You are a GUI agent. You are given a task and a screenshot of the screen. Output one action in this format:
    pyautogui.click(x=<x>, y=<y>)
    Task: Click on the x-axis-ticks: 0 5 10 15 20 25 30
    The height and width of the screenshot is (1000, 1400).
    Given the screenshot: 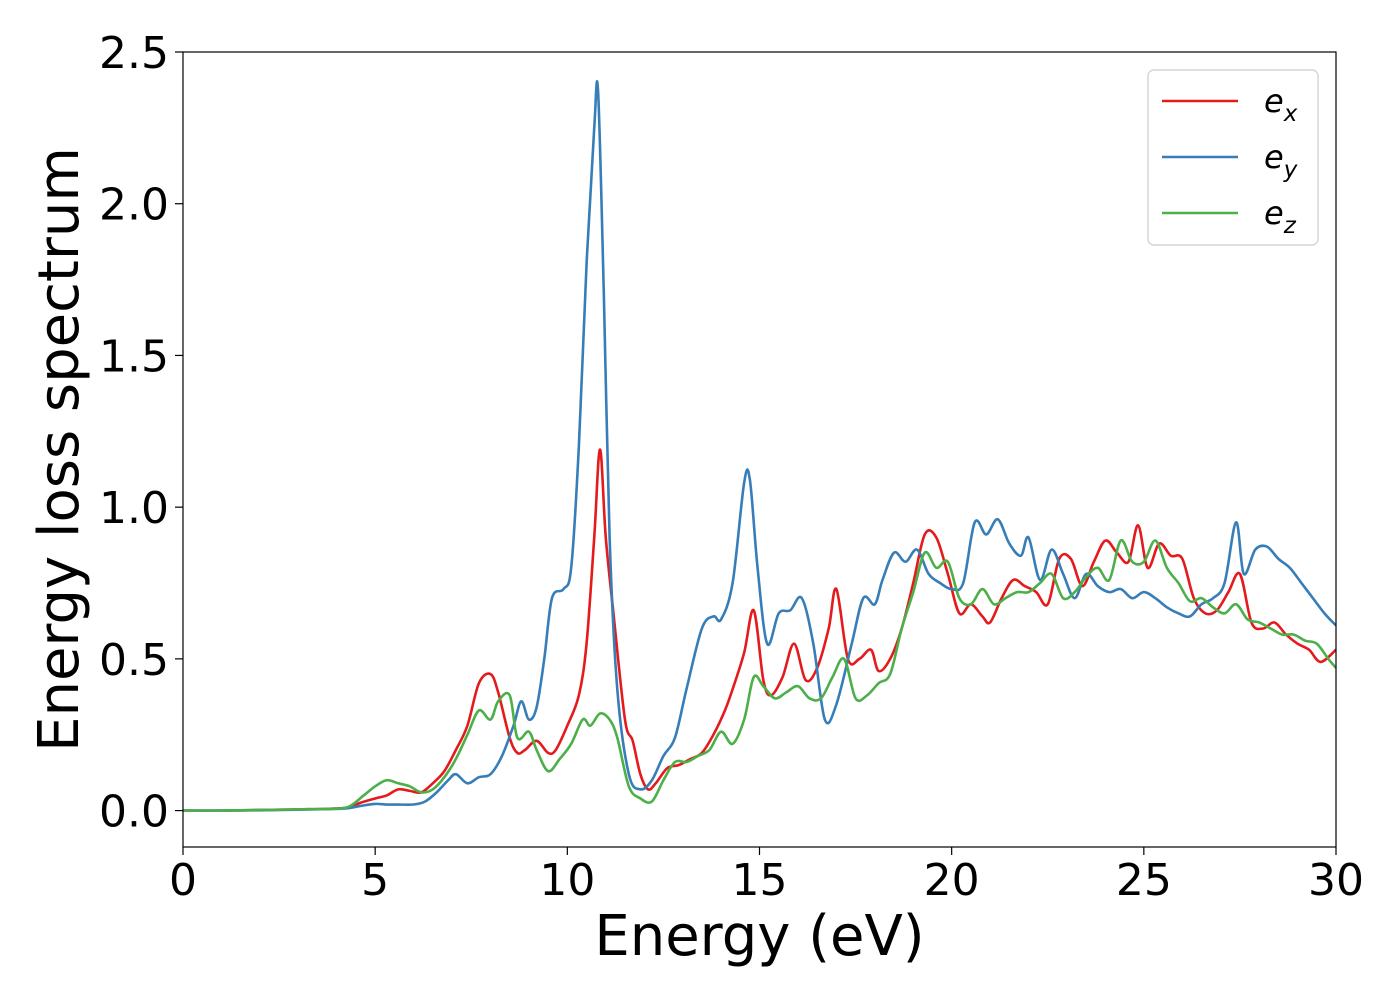 What is the action you would take?
    pyautogui.click(x=766, y=876)
    